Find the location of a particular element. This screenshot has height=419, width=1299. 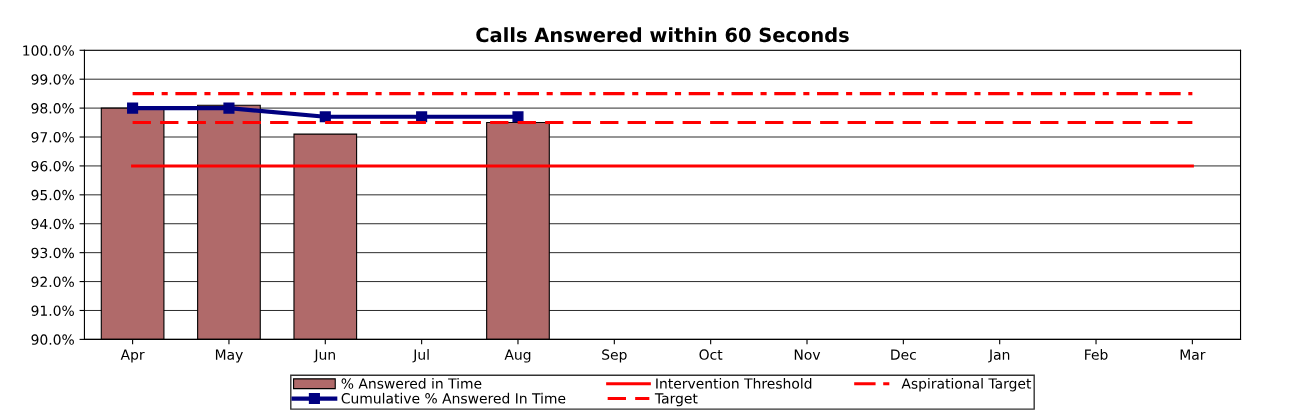

x-tick-label: Jun is located at coordinates (324, 356).